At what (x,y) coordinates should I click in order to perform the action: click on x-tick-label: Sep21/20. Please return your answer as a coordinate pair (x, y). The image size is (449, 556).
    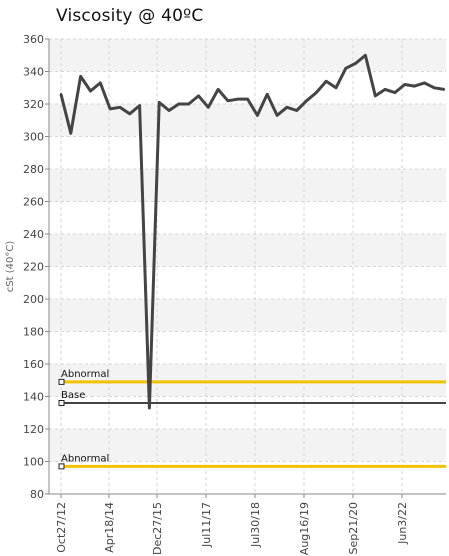
    Looking at the image, I should click on (353, 528).